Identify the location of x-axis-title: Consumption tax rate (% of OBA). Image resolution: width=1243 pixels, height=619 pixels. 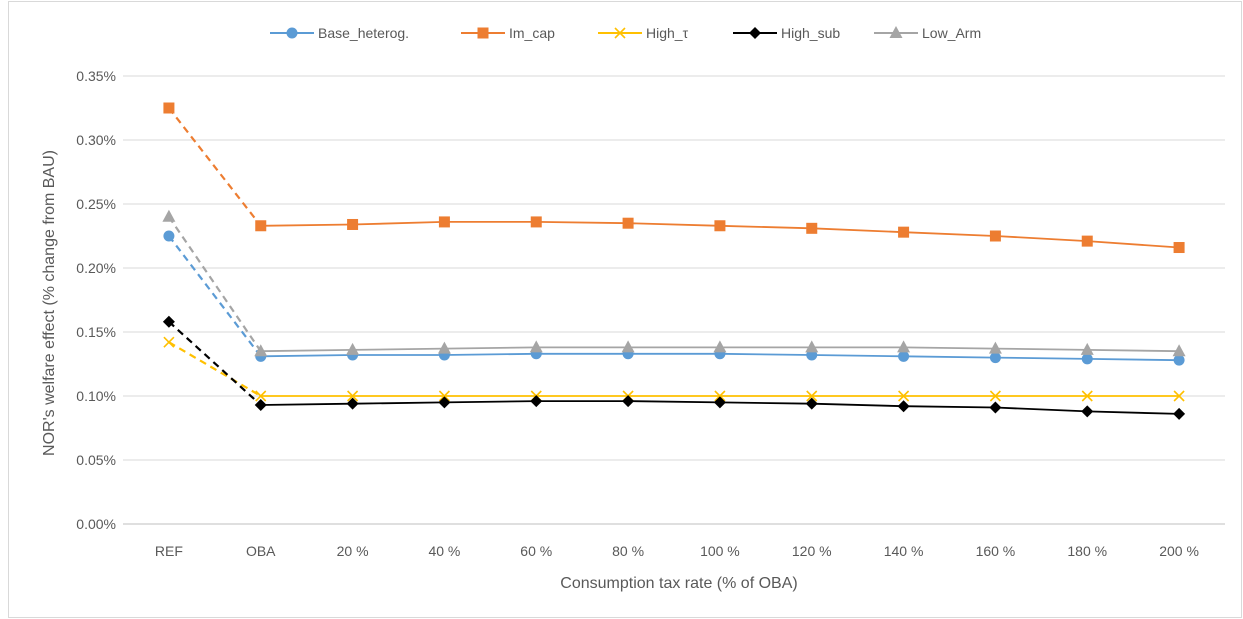
(678, 583).